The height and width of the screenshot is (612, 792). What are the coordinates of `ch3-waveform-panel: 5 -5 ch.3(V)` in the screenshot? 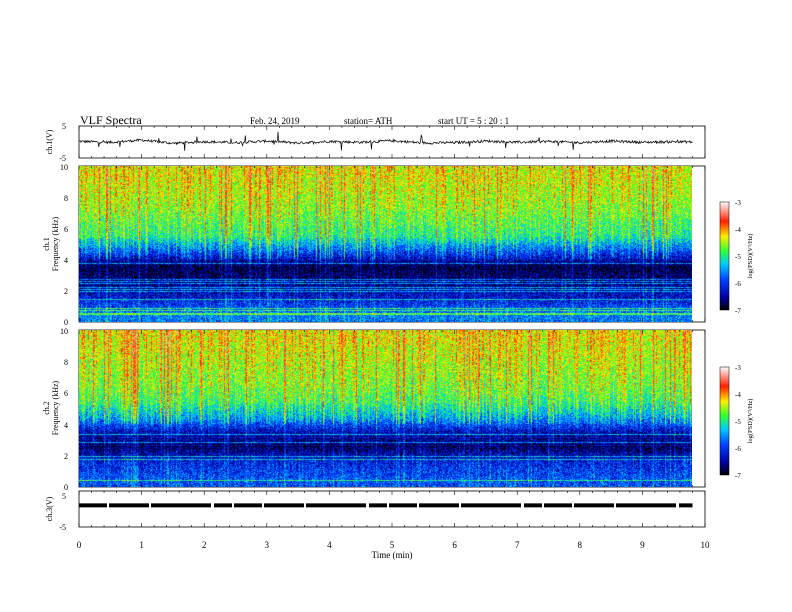 It's located at (375, 511).